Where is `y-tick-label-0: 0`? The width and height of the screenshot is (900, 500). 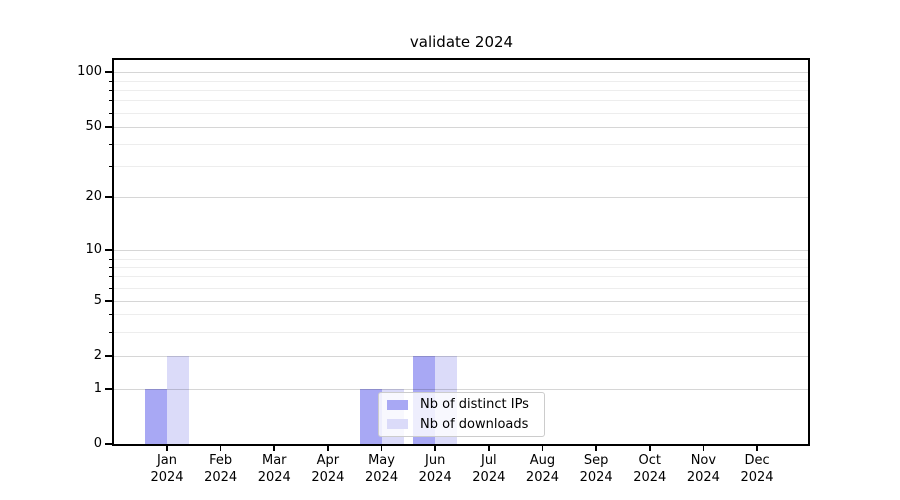 y-tick-label-0: 0 is located at coordinates (97, 443).